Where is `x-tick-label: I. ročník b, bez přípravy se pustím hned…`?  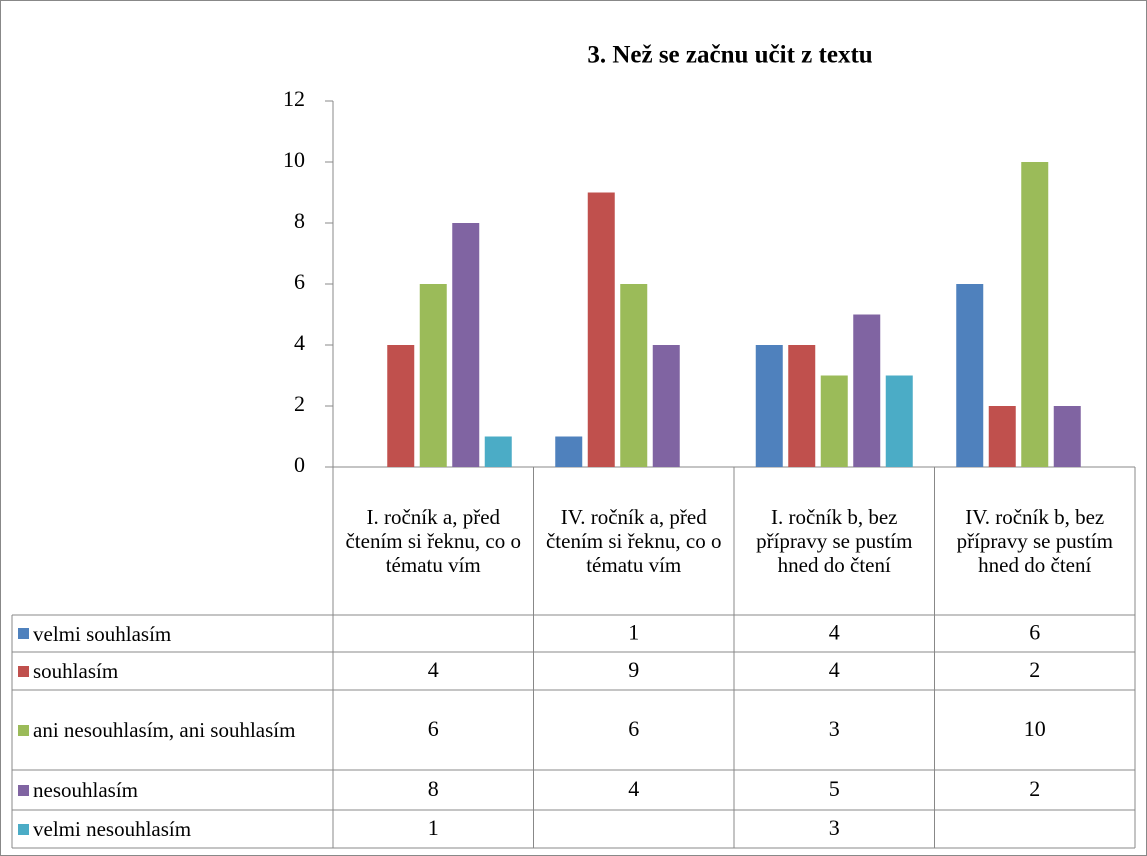
x-tick-label: I. ročník b, bez přípravy se pustím hned… is located at coordinates (834, 541).